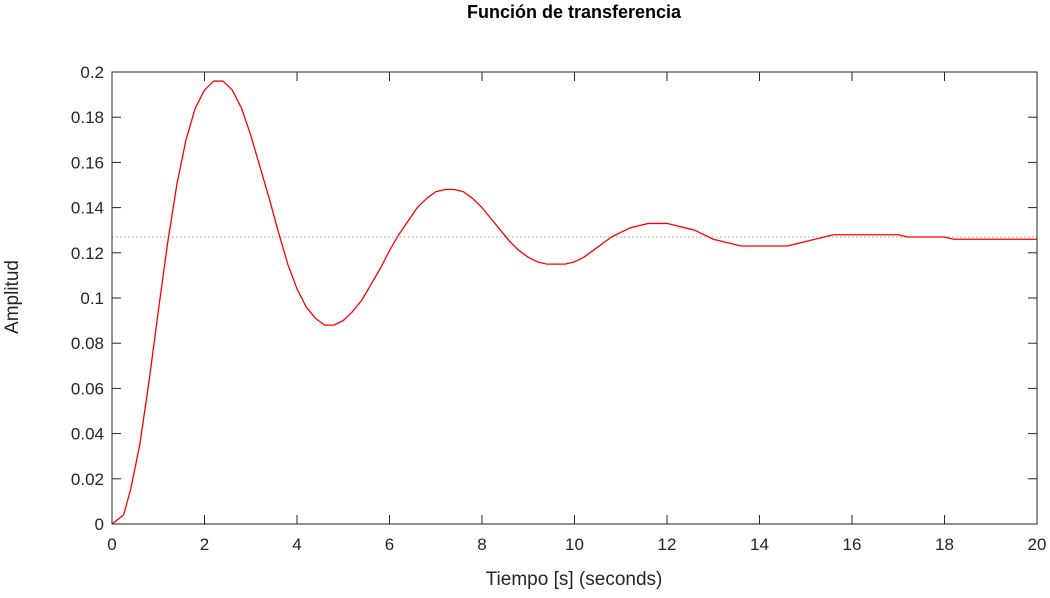  Describe the element at coordinates (87, 117) in the screenshot. I see `y-tick-label: 0.18` at that location.